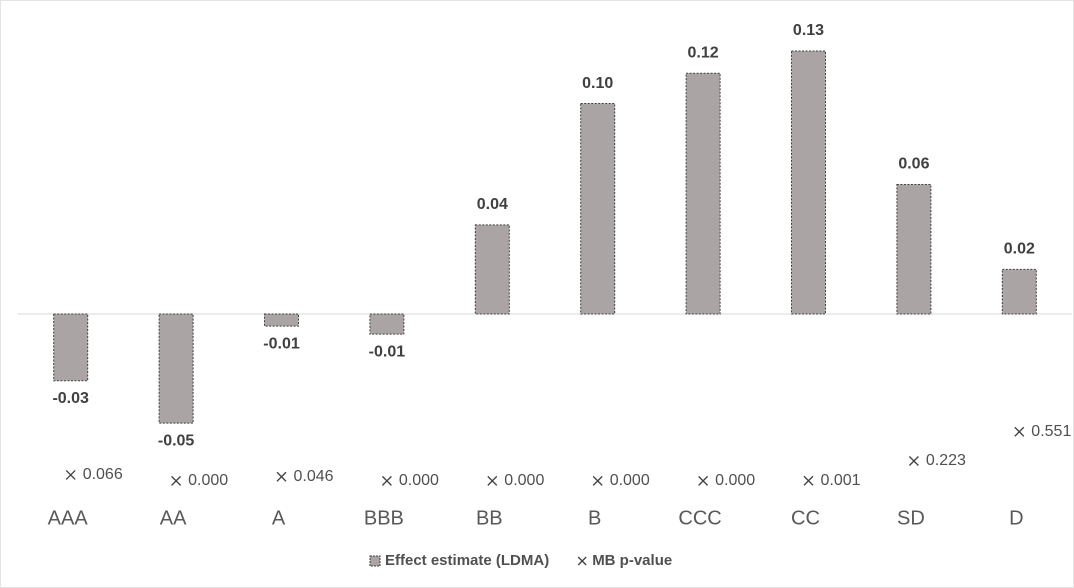  What do you see at coordinates (699, 518) in the screenshot?
I see `x-tick-label: CCC` at bounding box center [699, 518].